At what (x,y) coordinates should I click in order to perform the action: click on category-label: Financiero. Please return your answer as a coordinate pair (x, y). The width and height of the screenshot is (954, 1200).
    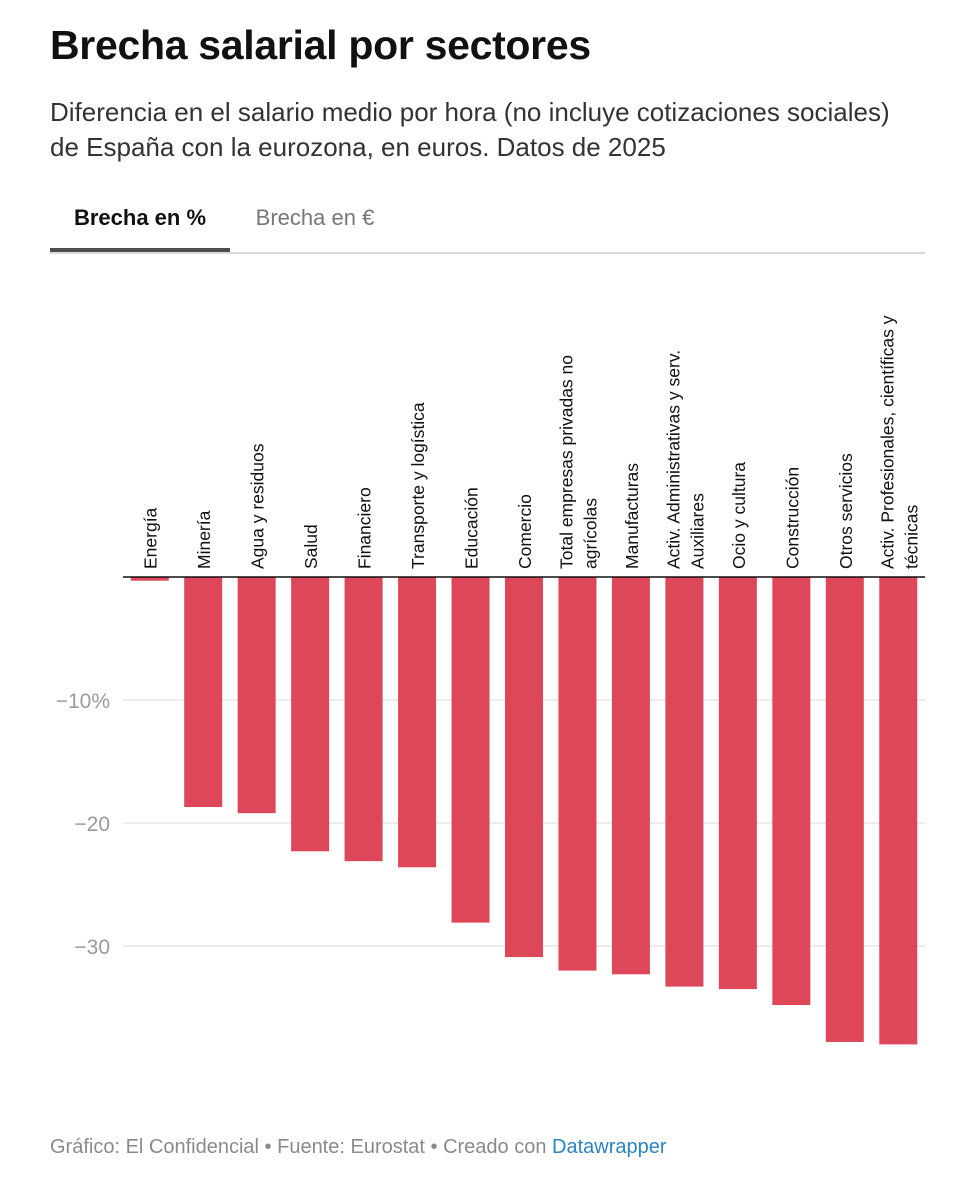
    Looking at the image, I should click on (365, 528).